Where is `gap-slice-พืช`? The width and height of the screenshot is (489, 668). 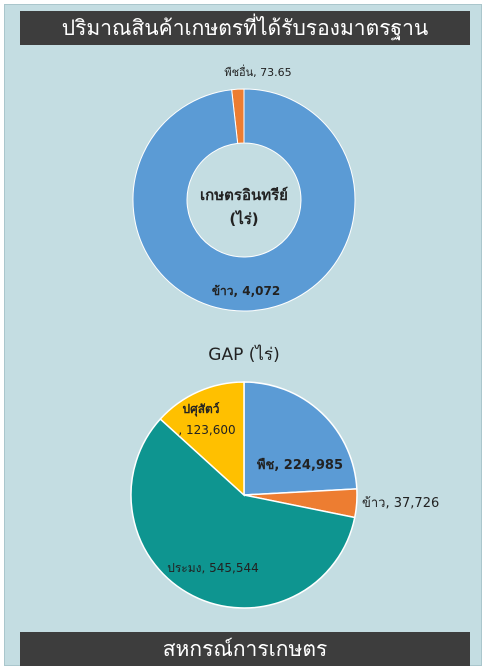
gap-slice-พืช is located at coordinates (300, 438).